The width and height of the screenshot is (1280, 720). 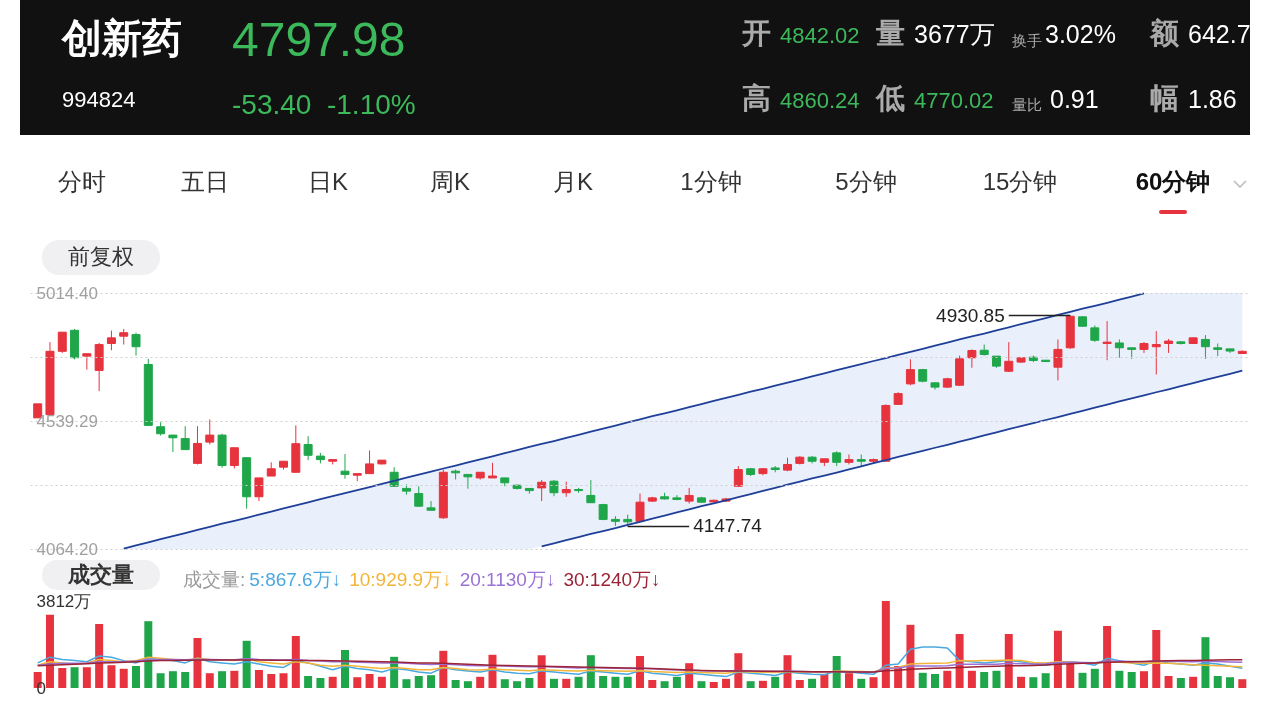 I want to click on text: 换手, so click(x=1027, y=41).